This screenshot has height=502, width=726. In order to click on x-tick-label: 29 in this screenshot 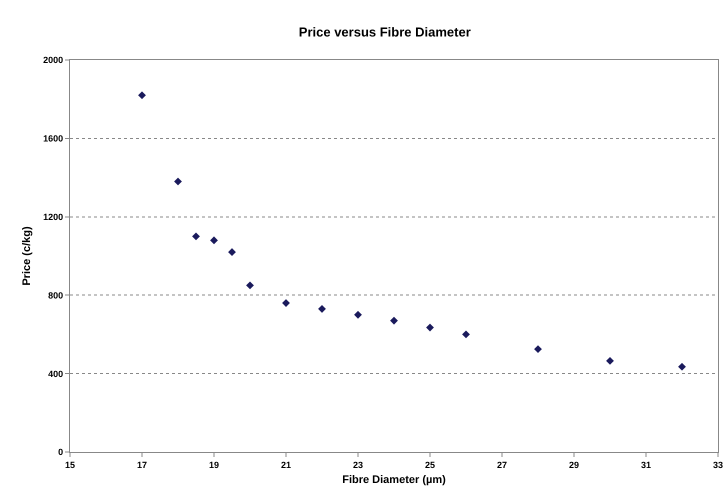, I will do `click(574, 465)`.